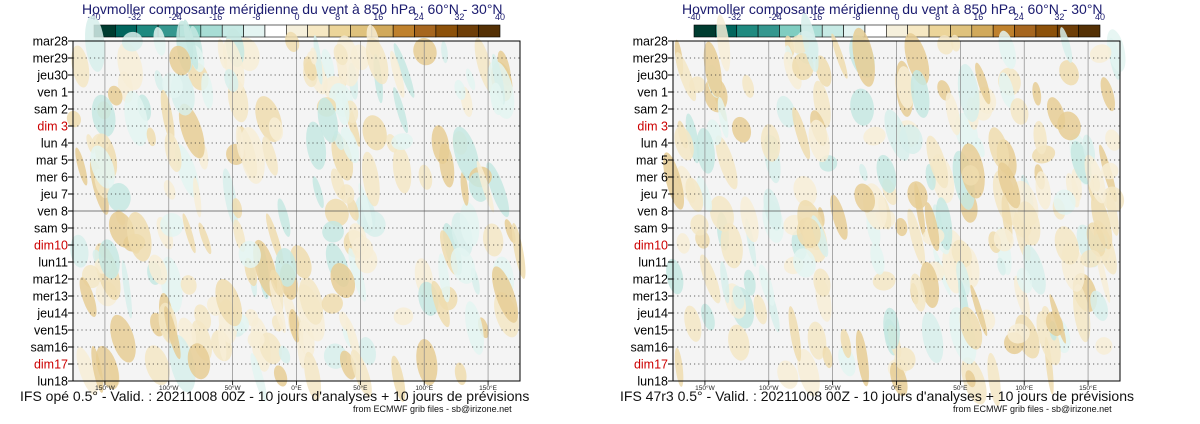 The image size is (1200, 424). What do you see at coordinates (652, 212) in the screenshot?
I see `y-tick-label: ven 8` at bounding box center [652, 212].